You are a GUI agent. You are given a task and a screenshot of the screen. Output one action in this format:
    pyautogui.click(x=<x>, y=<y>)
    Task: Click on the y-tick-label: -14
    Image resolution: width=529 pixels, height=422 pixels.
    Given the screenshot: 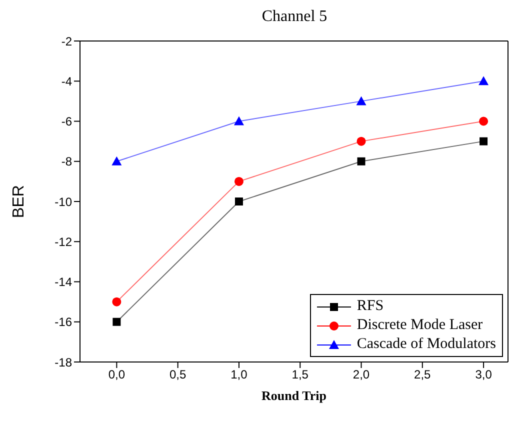 What is the action you would take?
    pyautogui.click(x=63, y=282)
    